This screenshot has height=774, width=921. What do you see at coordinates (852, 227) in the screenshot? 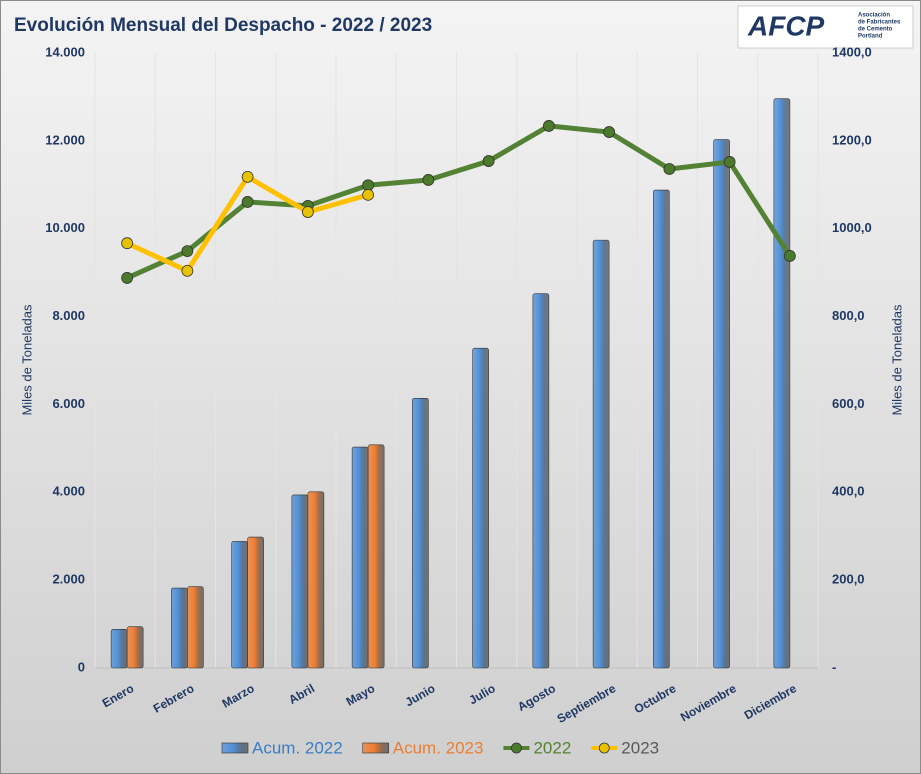
I see `y2-tick-label: 1000,0` at bounding box center [852, 227].